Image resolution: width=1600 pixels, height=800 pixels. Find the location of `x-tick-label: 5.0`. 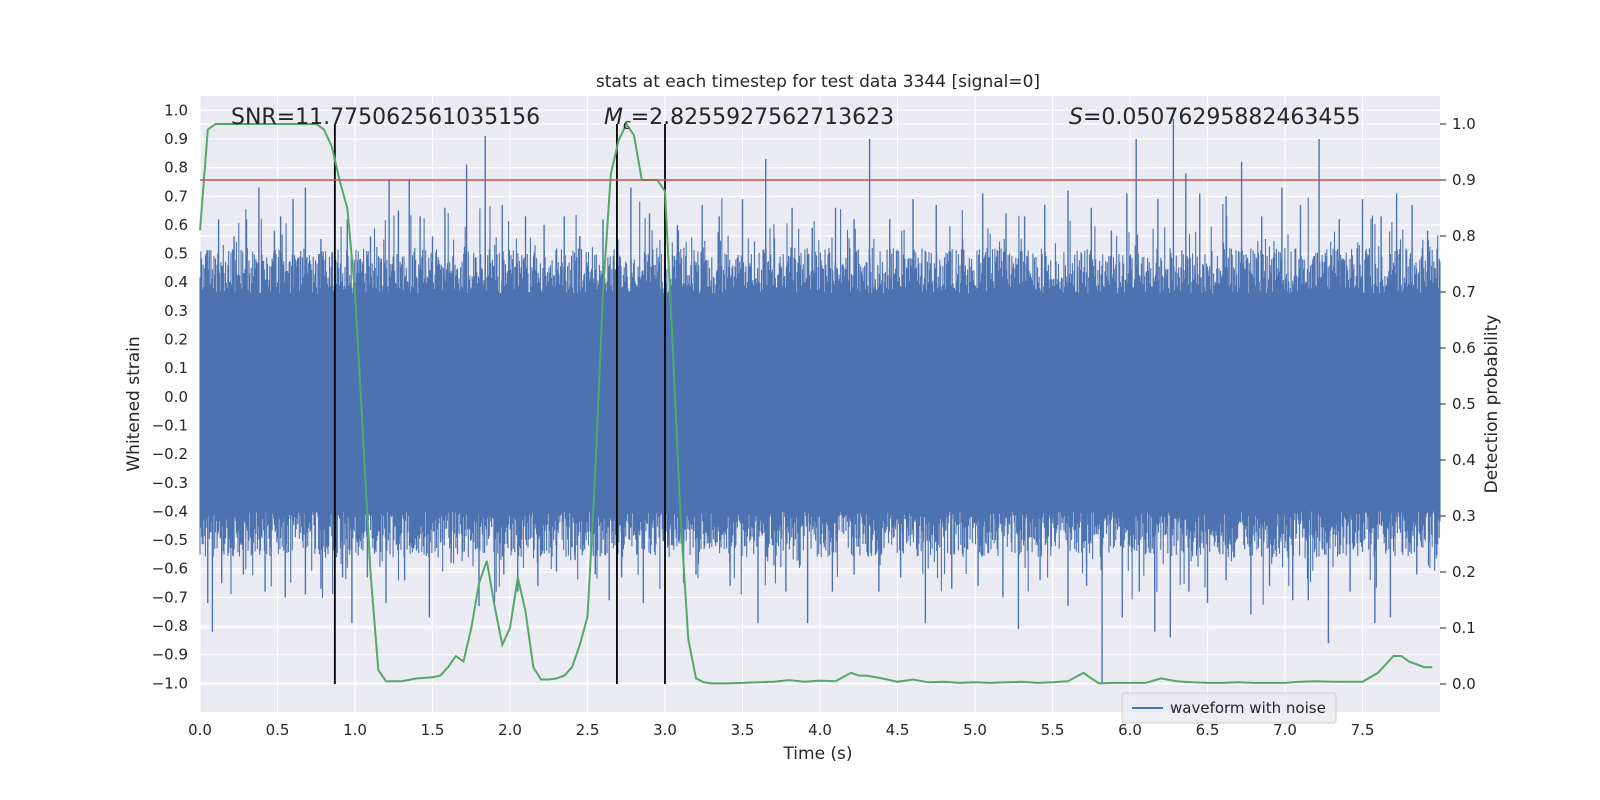

x-tick-label: 5.0 is located at coordinates (975, 730).